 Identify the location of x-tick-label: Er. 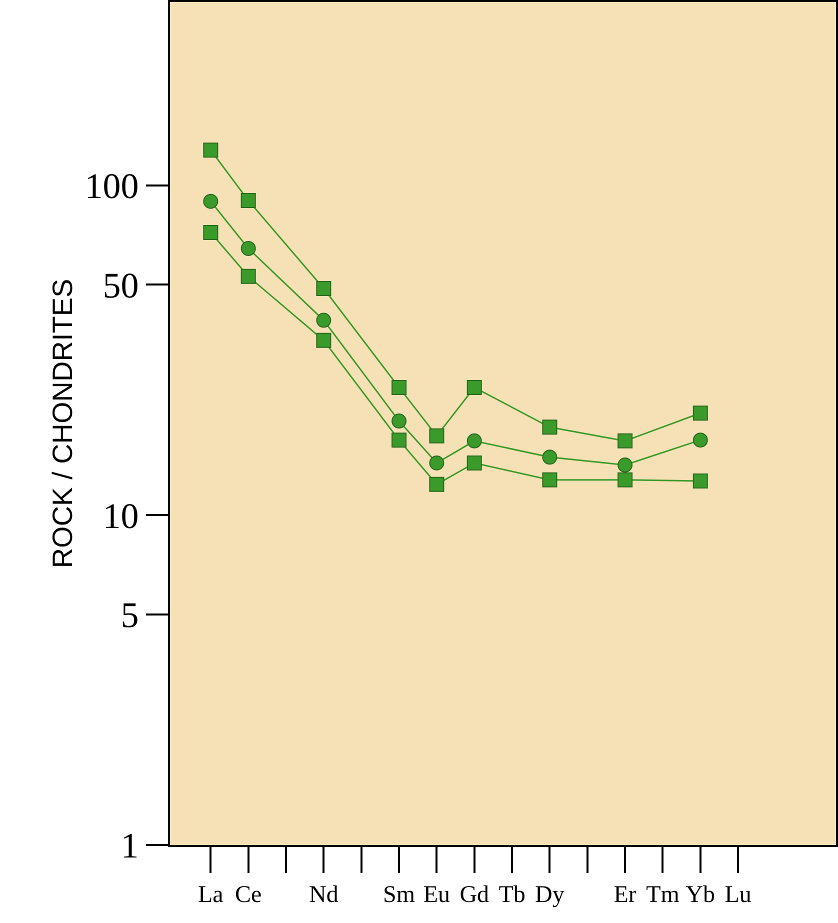
(625, 895).